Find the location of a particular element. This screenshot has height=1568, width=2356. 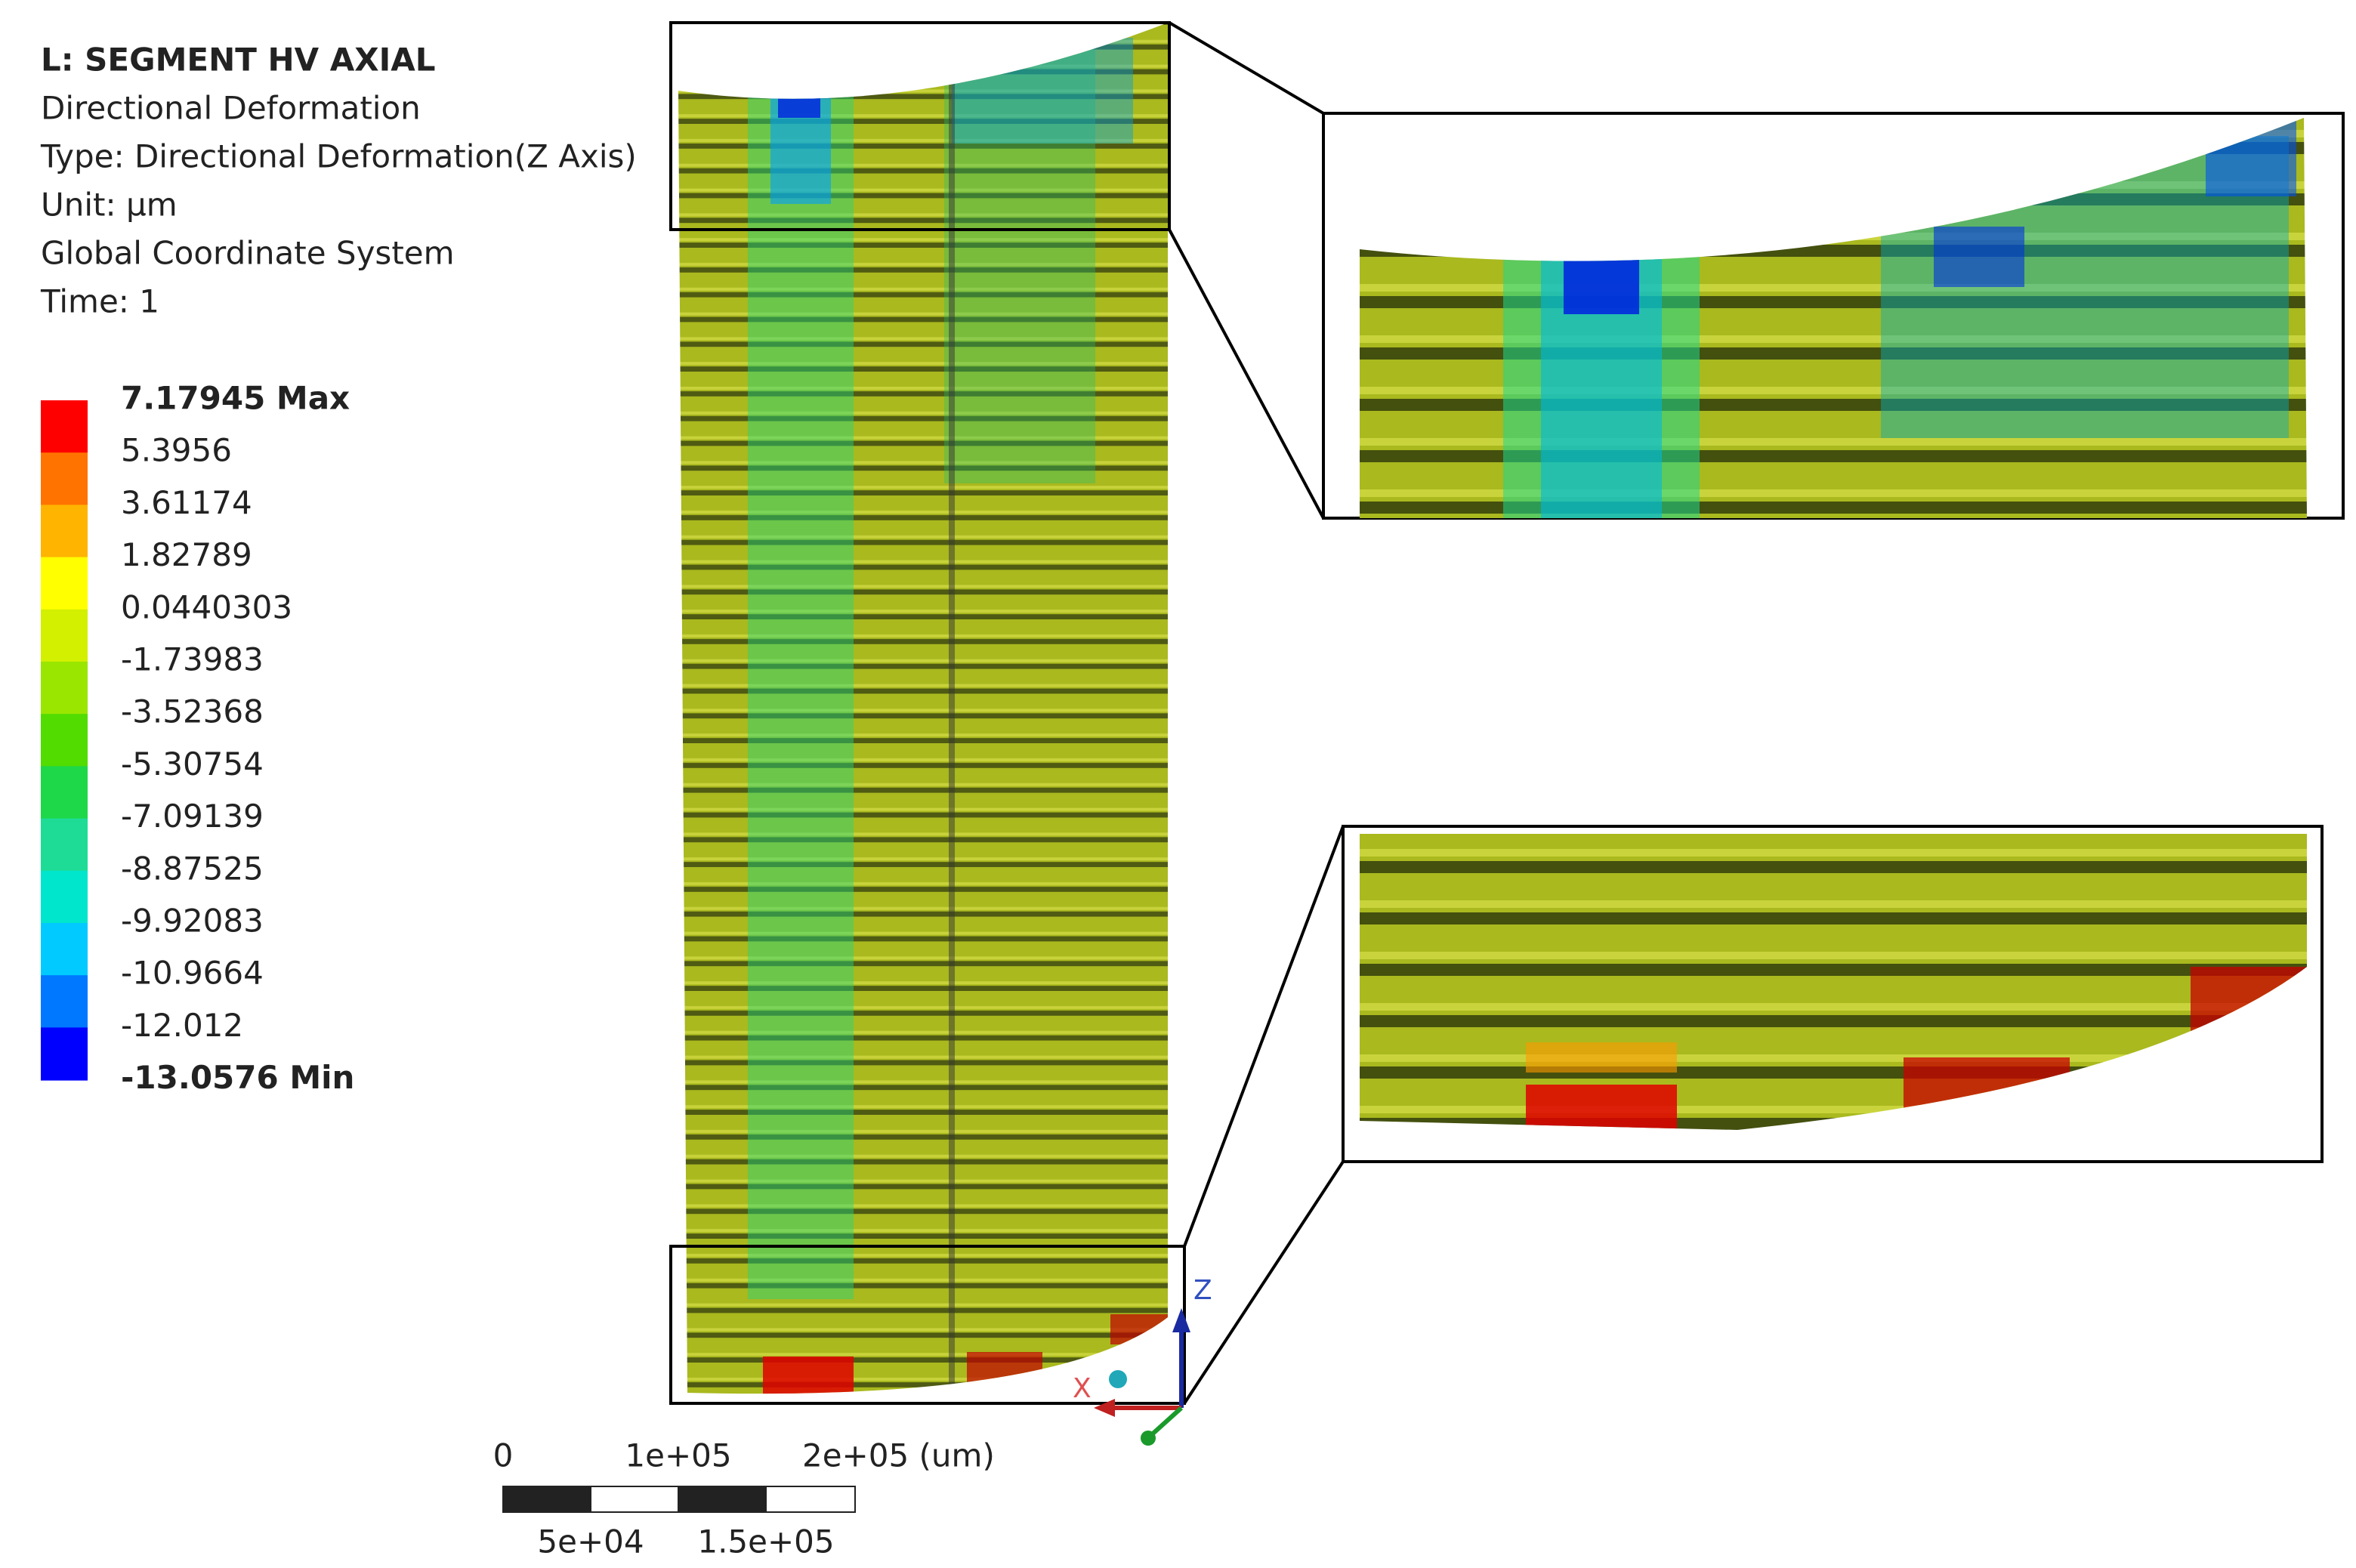

legend-label: -12.012 is located at coordinates (182, 1025).